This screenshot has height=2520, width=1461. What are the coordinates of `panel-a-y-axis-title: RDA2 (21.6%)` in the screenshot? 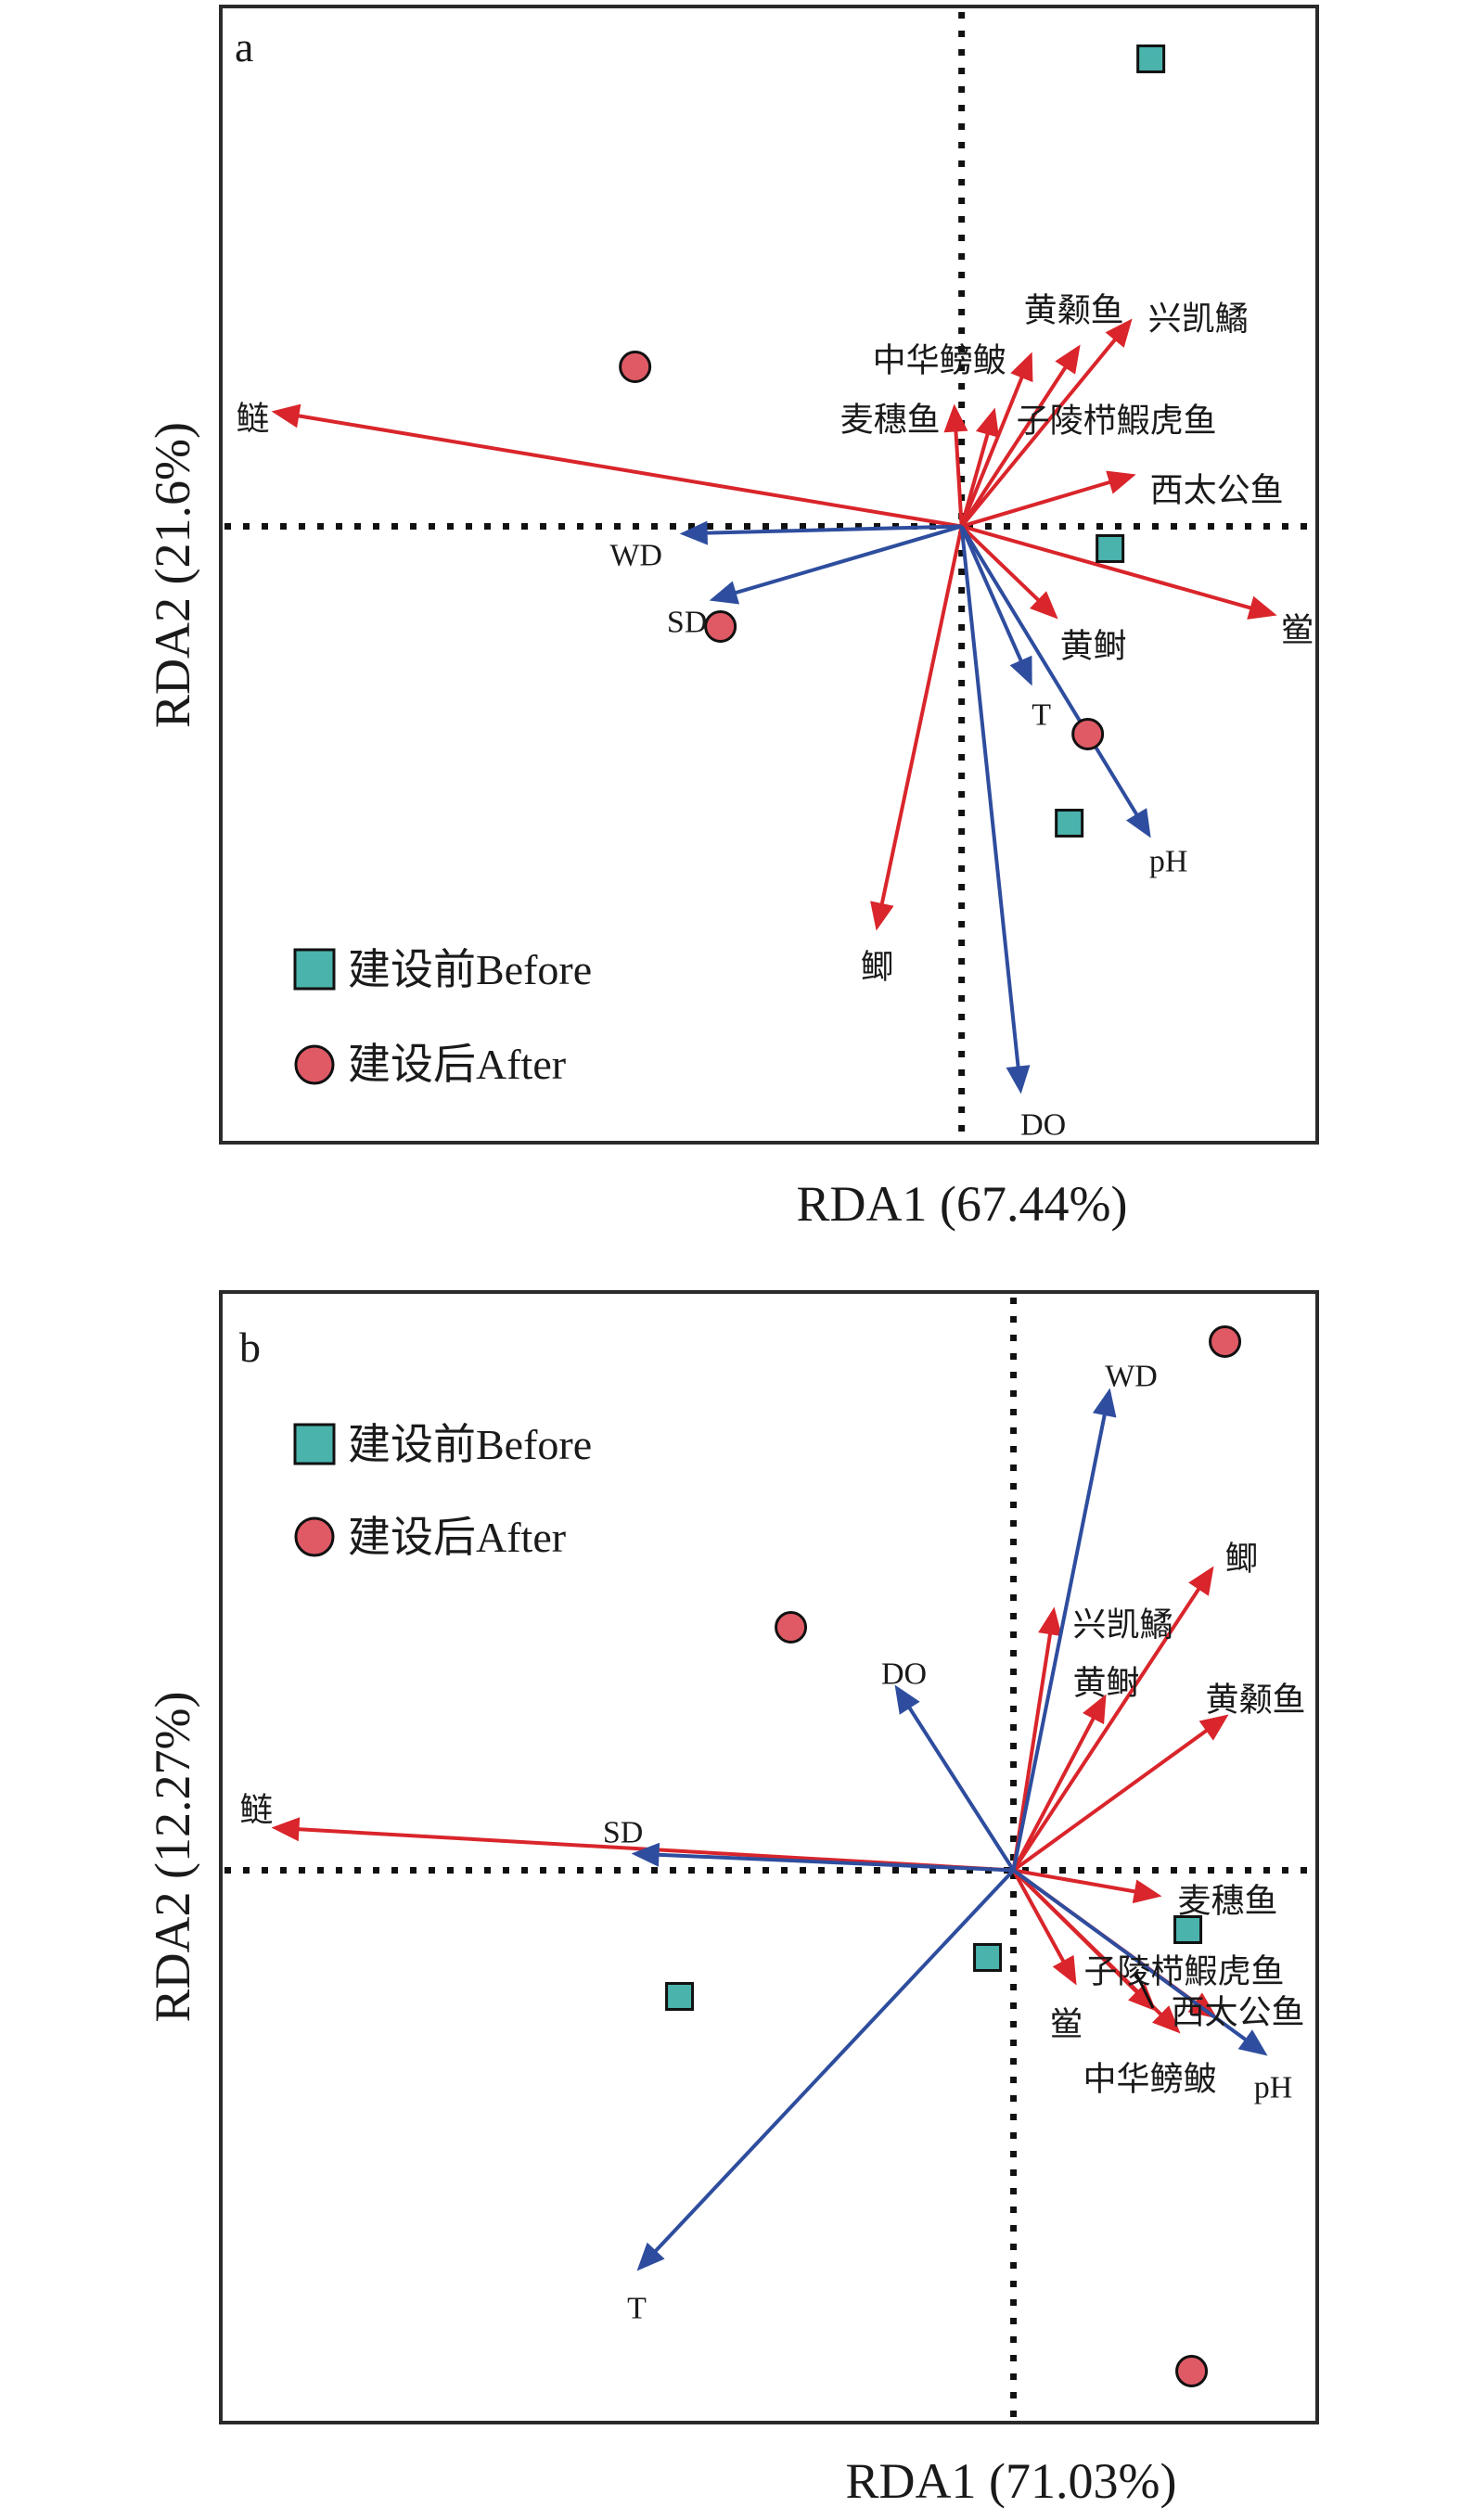 It's located at (172, 575).